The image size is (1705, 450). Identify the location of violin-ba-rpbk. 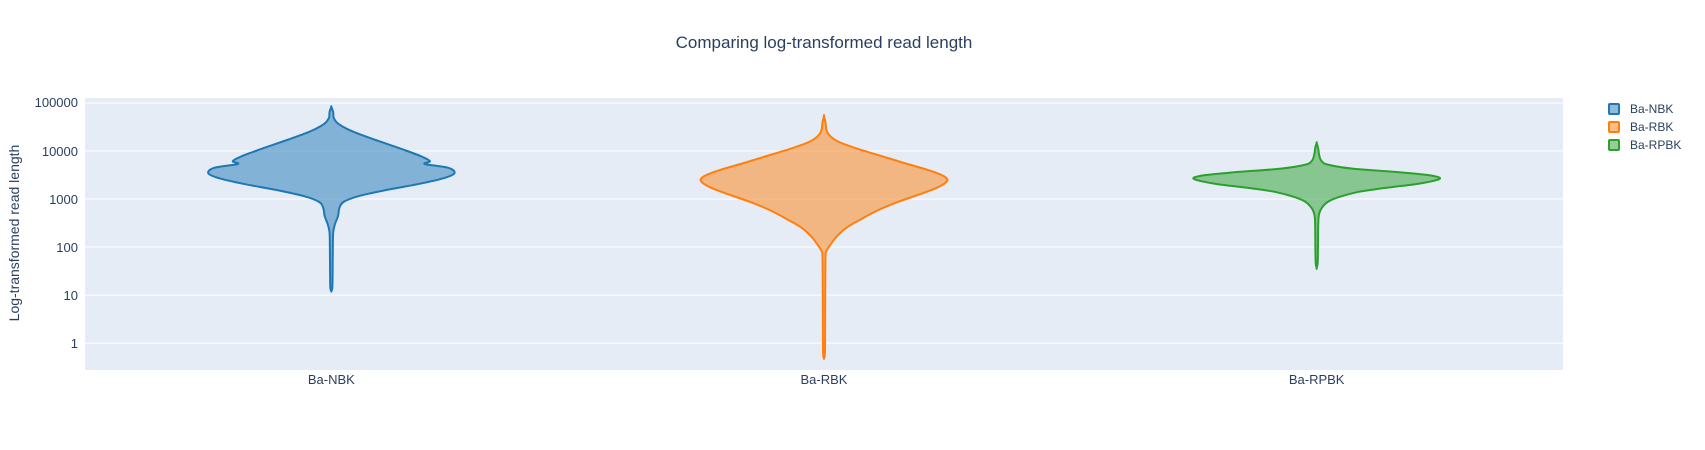
(1317, 205).